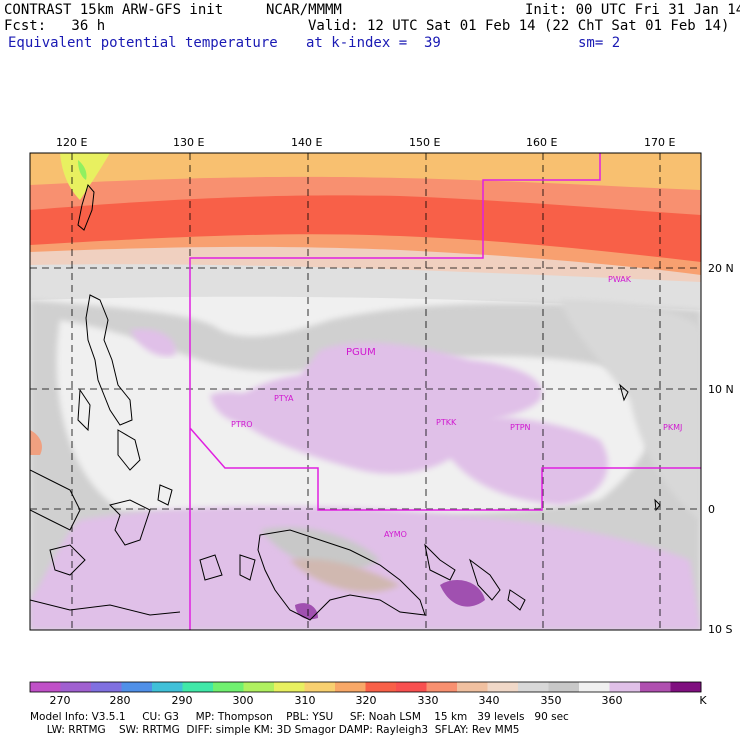 The height and width of the screenshot is (740, 740). What do you see at coordinates (489, 700) in the screenshot?
I see `colorbar-label: 340` at bounding box center [489, 700].